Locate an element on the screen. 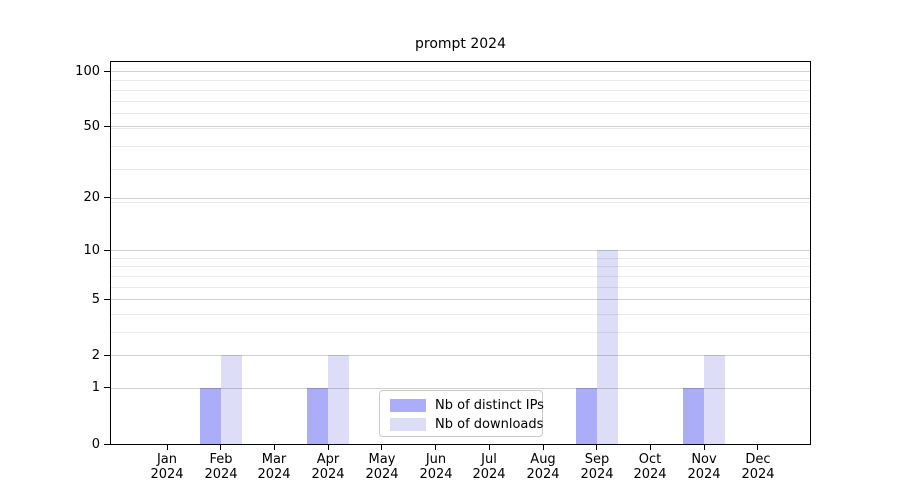  x-axis-tick-label: Jan 2024 is located at coordinates (167, 467).